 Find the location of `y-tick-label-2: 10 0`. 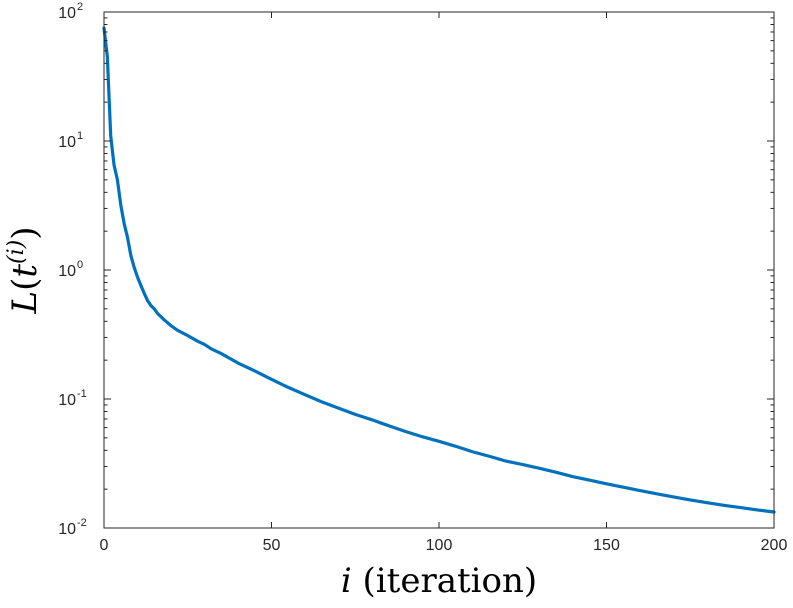

y-tick-label-2: 10 0 is located at coordinates (70, 269).